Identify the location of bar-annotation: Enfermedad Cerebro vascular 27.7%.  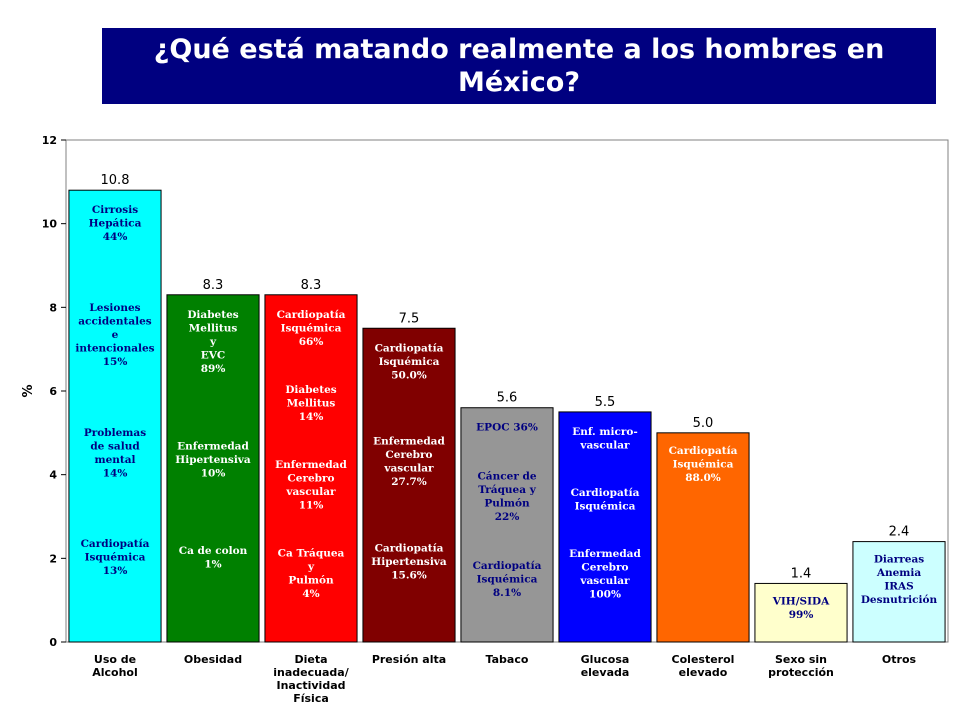
(409, 462).